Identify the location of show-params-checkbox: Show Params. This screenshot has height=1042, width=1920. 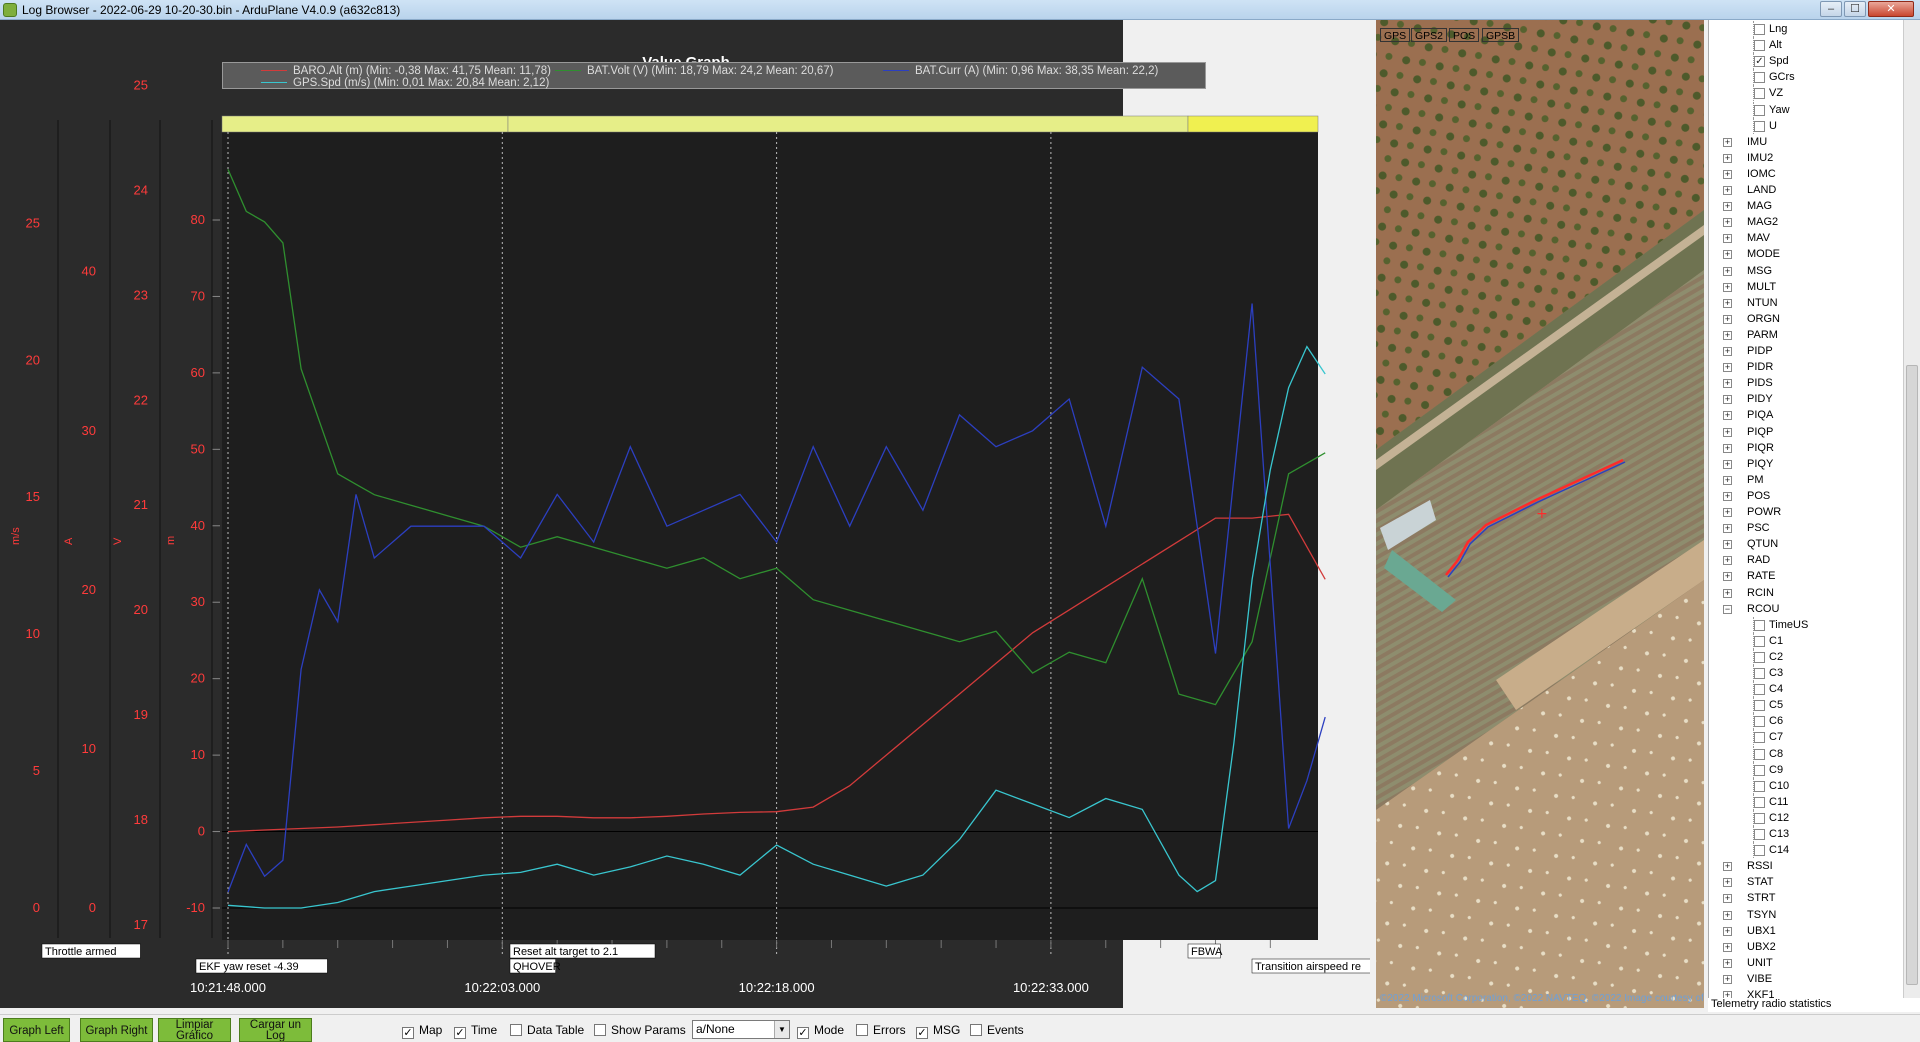
(640, 1030).